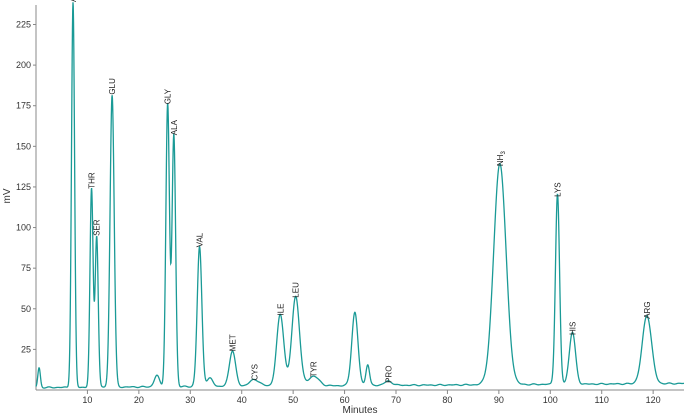  I want to click on peak-label: ARG, so click(647, 309).